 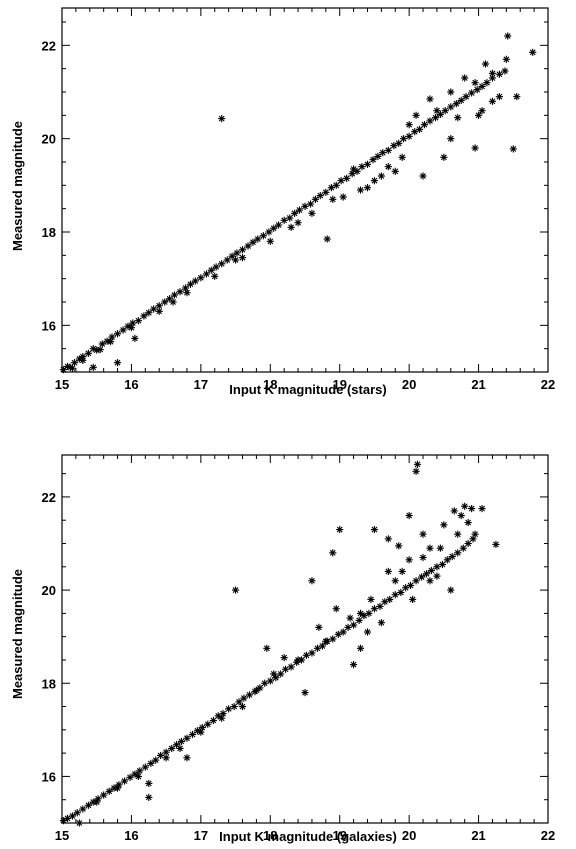 I want to click on x-tick-label: 21, so click(x=478, y=835).